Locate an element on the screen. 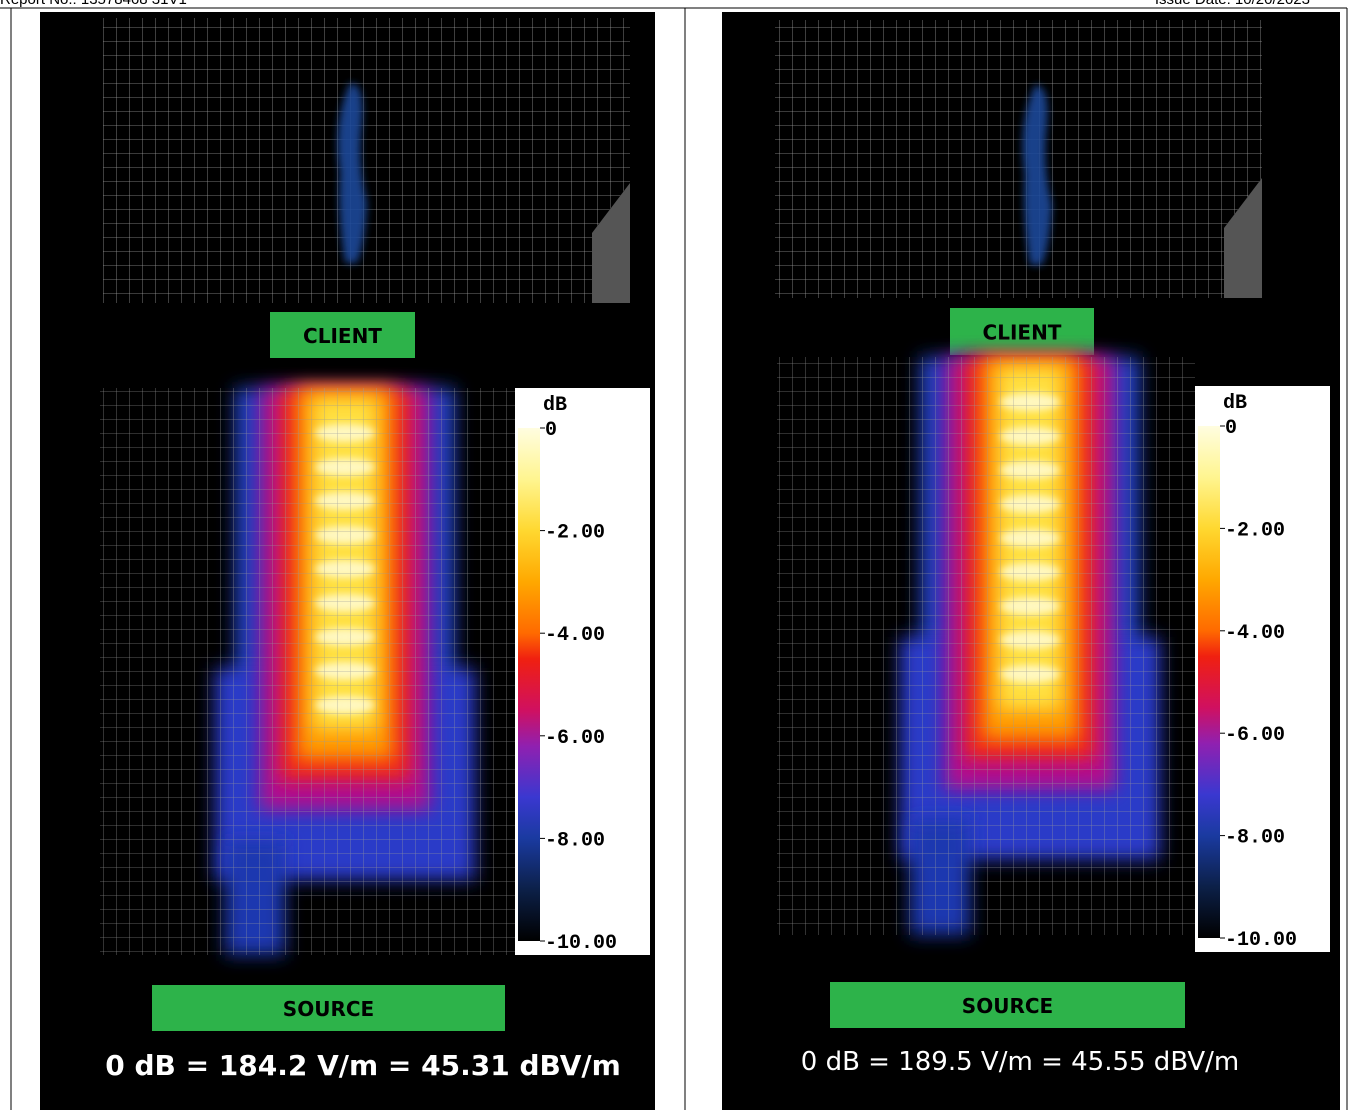 The height and width of the screenshot is (1110, 1365). caption: 0 dB = 189.5 V/m = 45.55 dBV/m is located at coordinates (1020, 1062).